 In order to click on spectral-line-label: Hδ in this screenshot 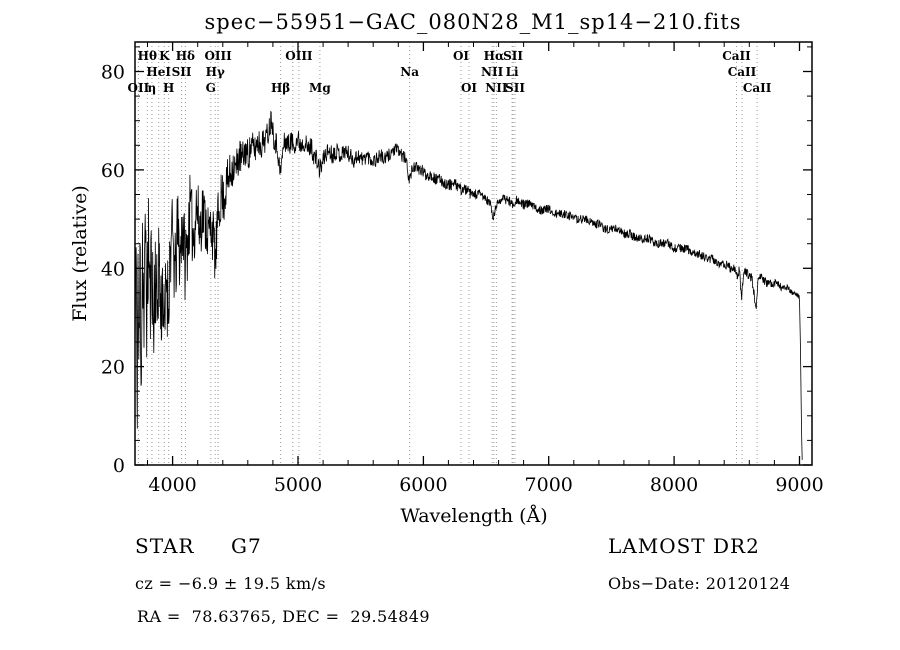, I will do `click(185, 56)`.